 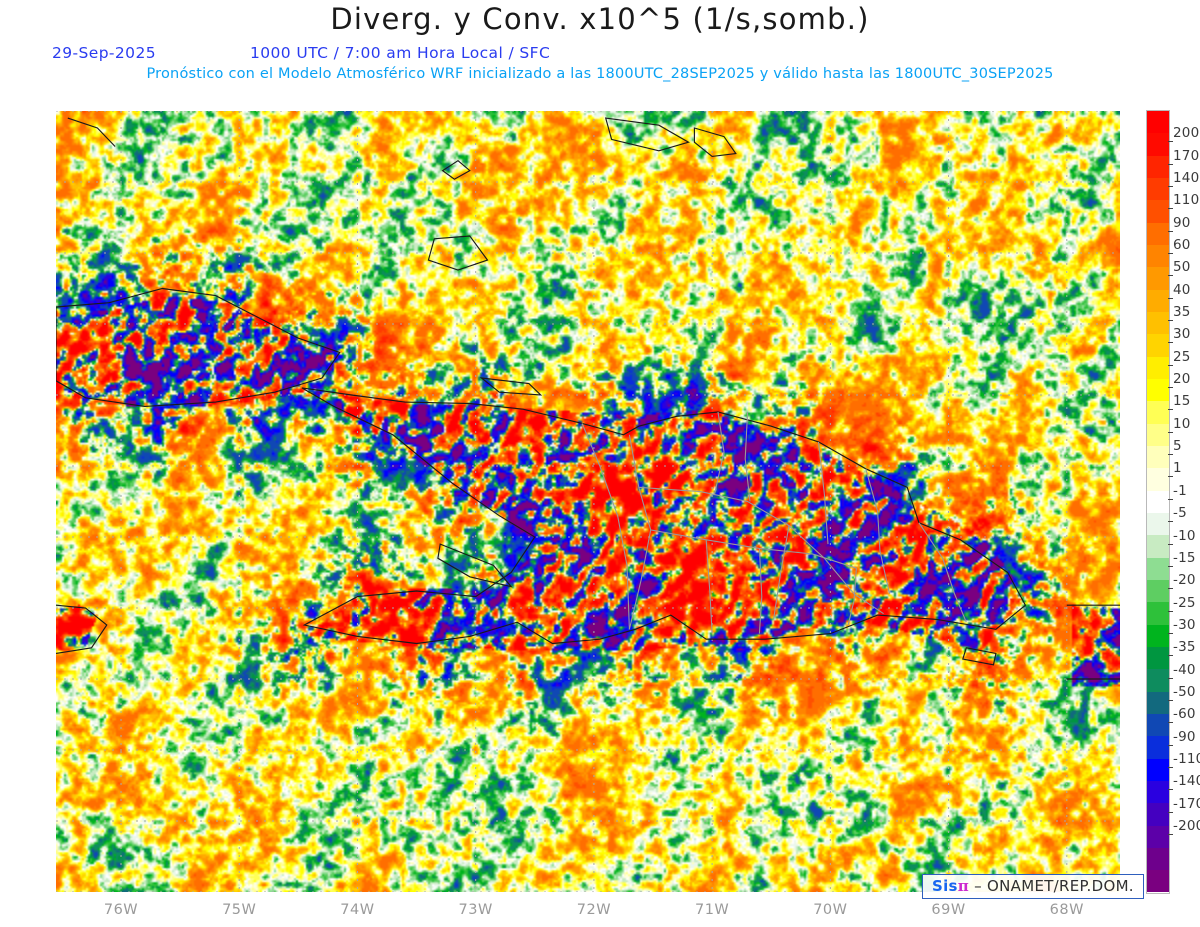 What do you see at coordinates (1184, 782) in the screenshot?
I see `colorbar-label-29: -140` at bounding box center [1184, 782].